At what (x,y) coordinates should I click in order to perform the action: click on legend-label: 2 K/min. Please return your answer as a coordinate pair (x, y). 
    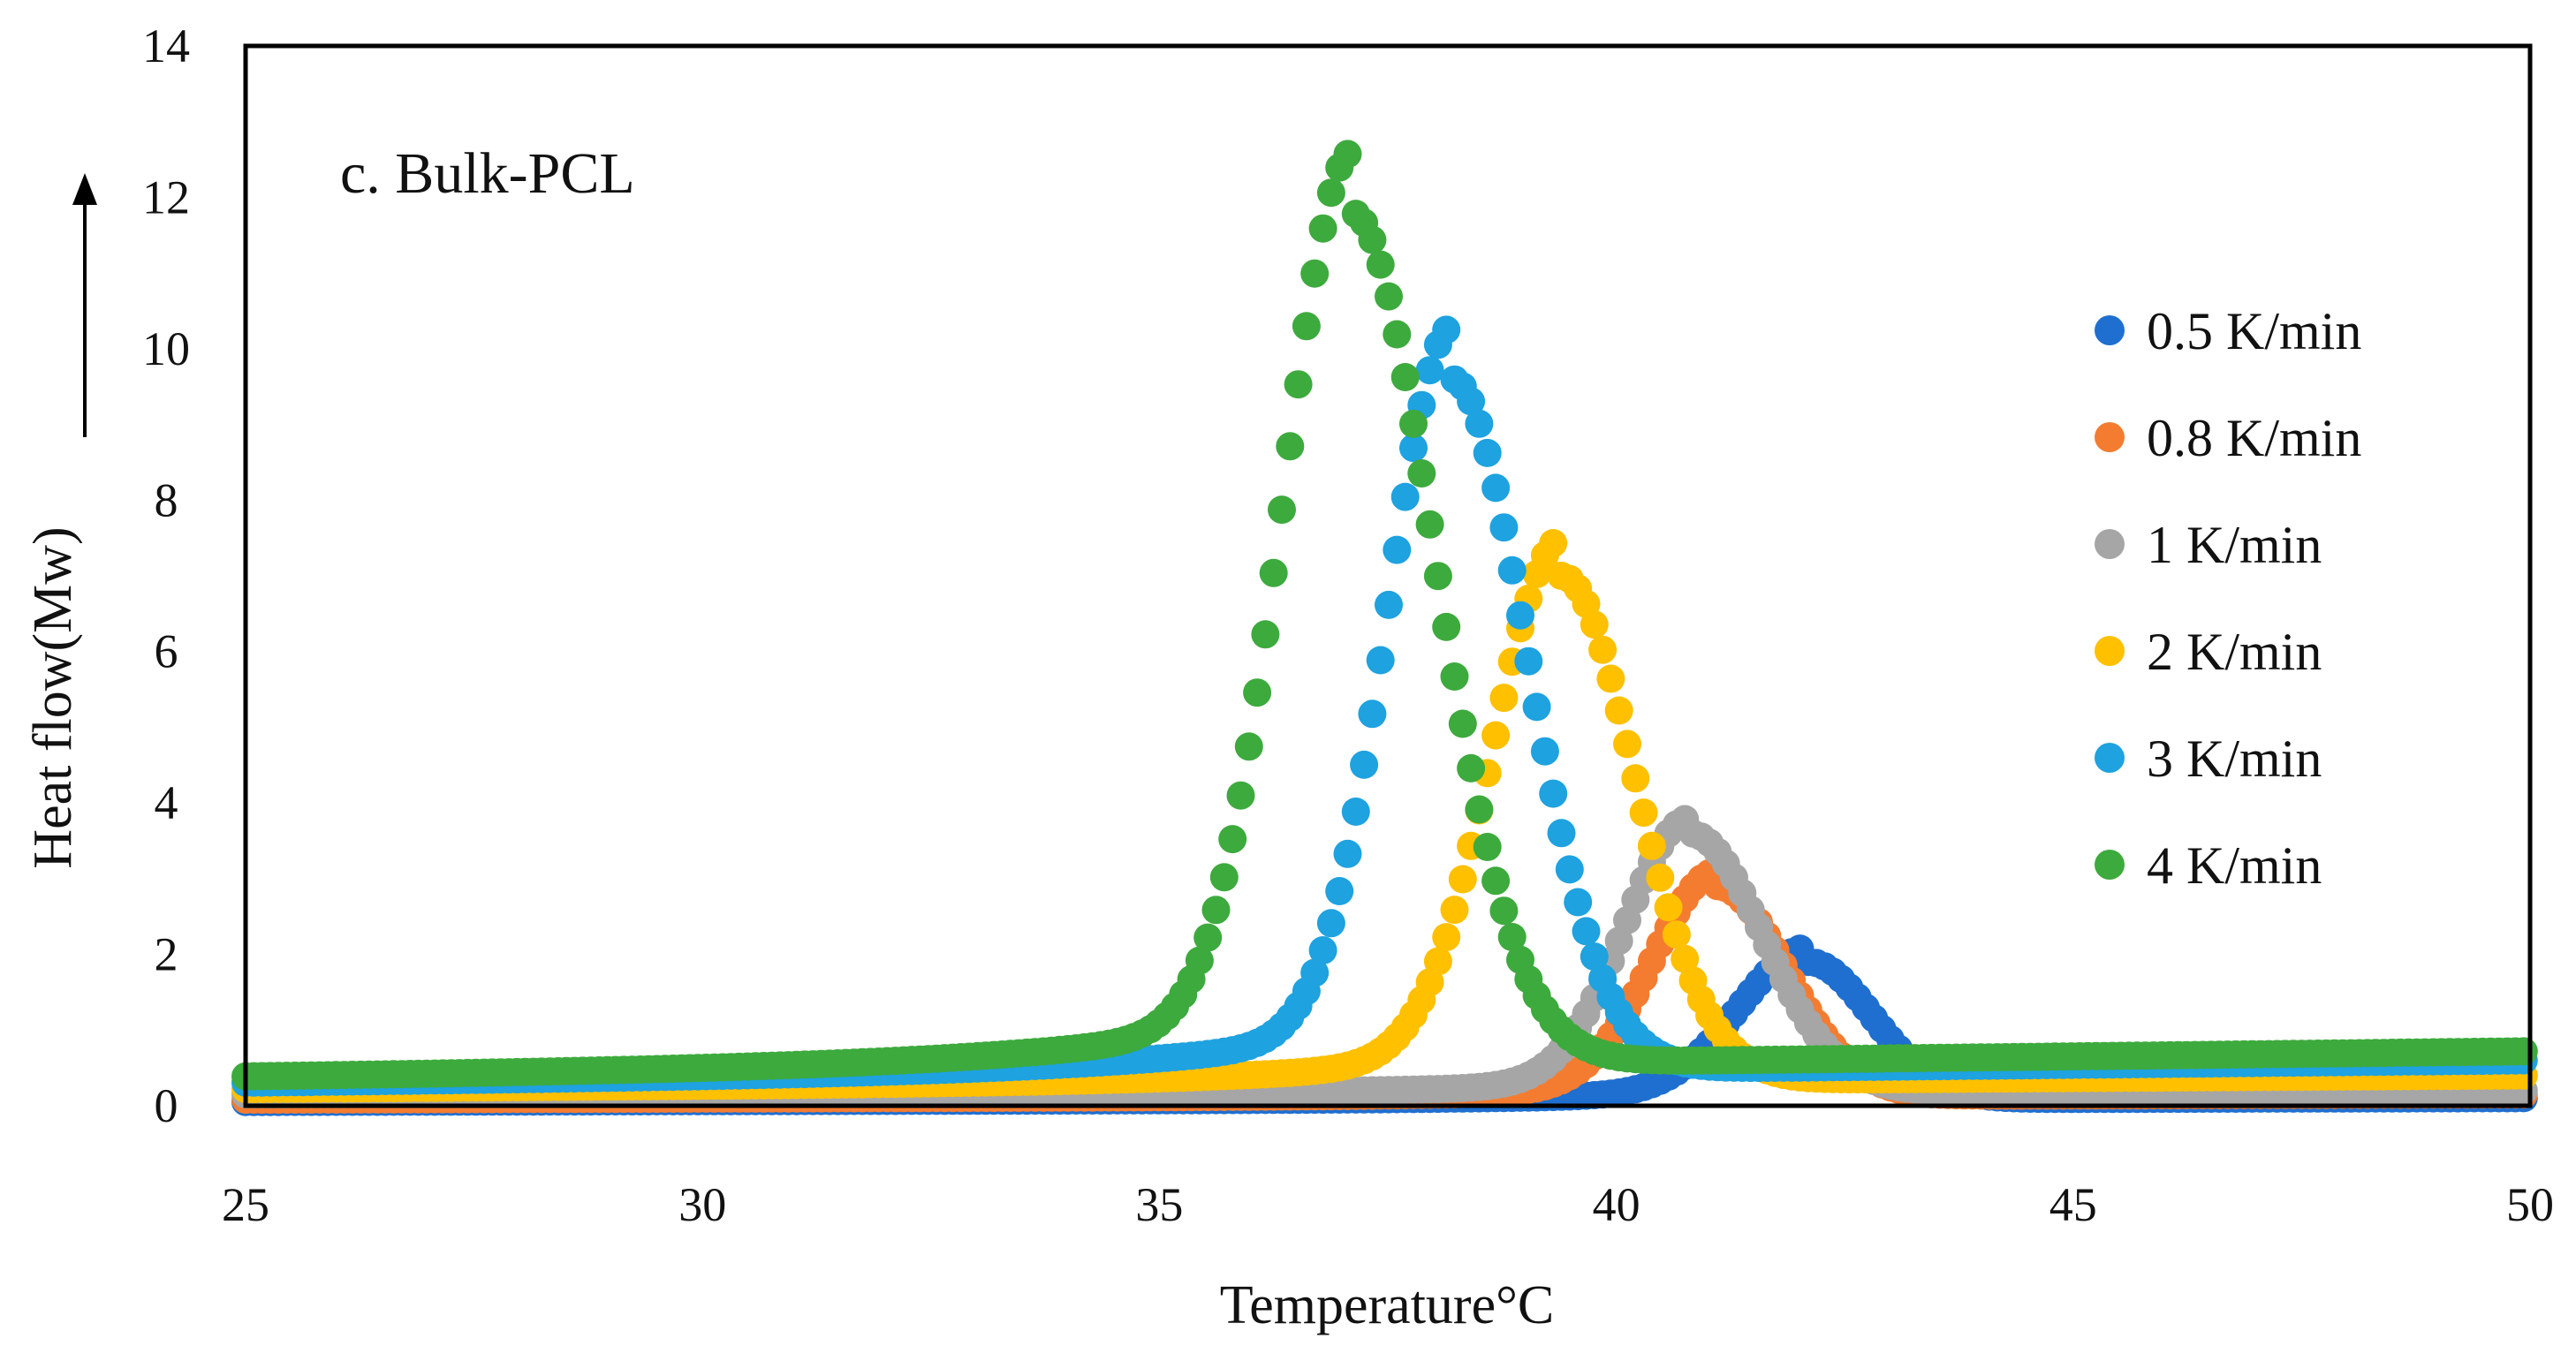
    Looking at the image, I should click on (2235, 652).